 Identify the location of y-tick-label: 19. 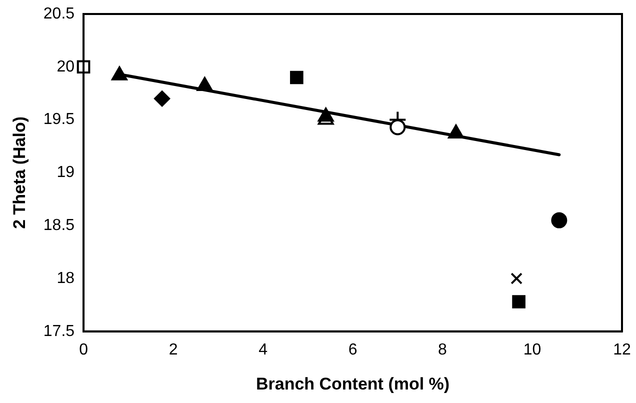
(65, 173).